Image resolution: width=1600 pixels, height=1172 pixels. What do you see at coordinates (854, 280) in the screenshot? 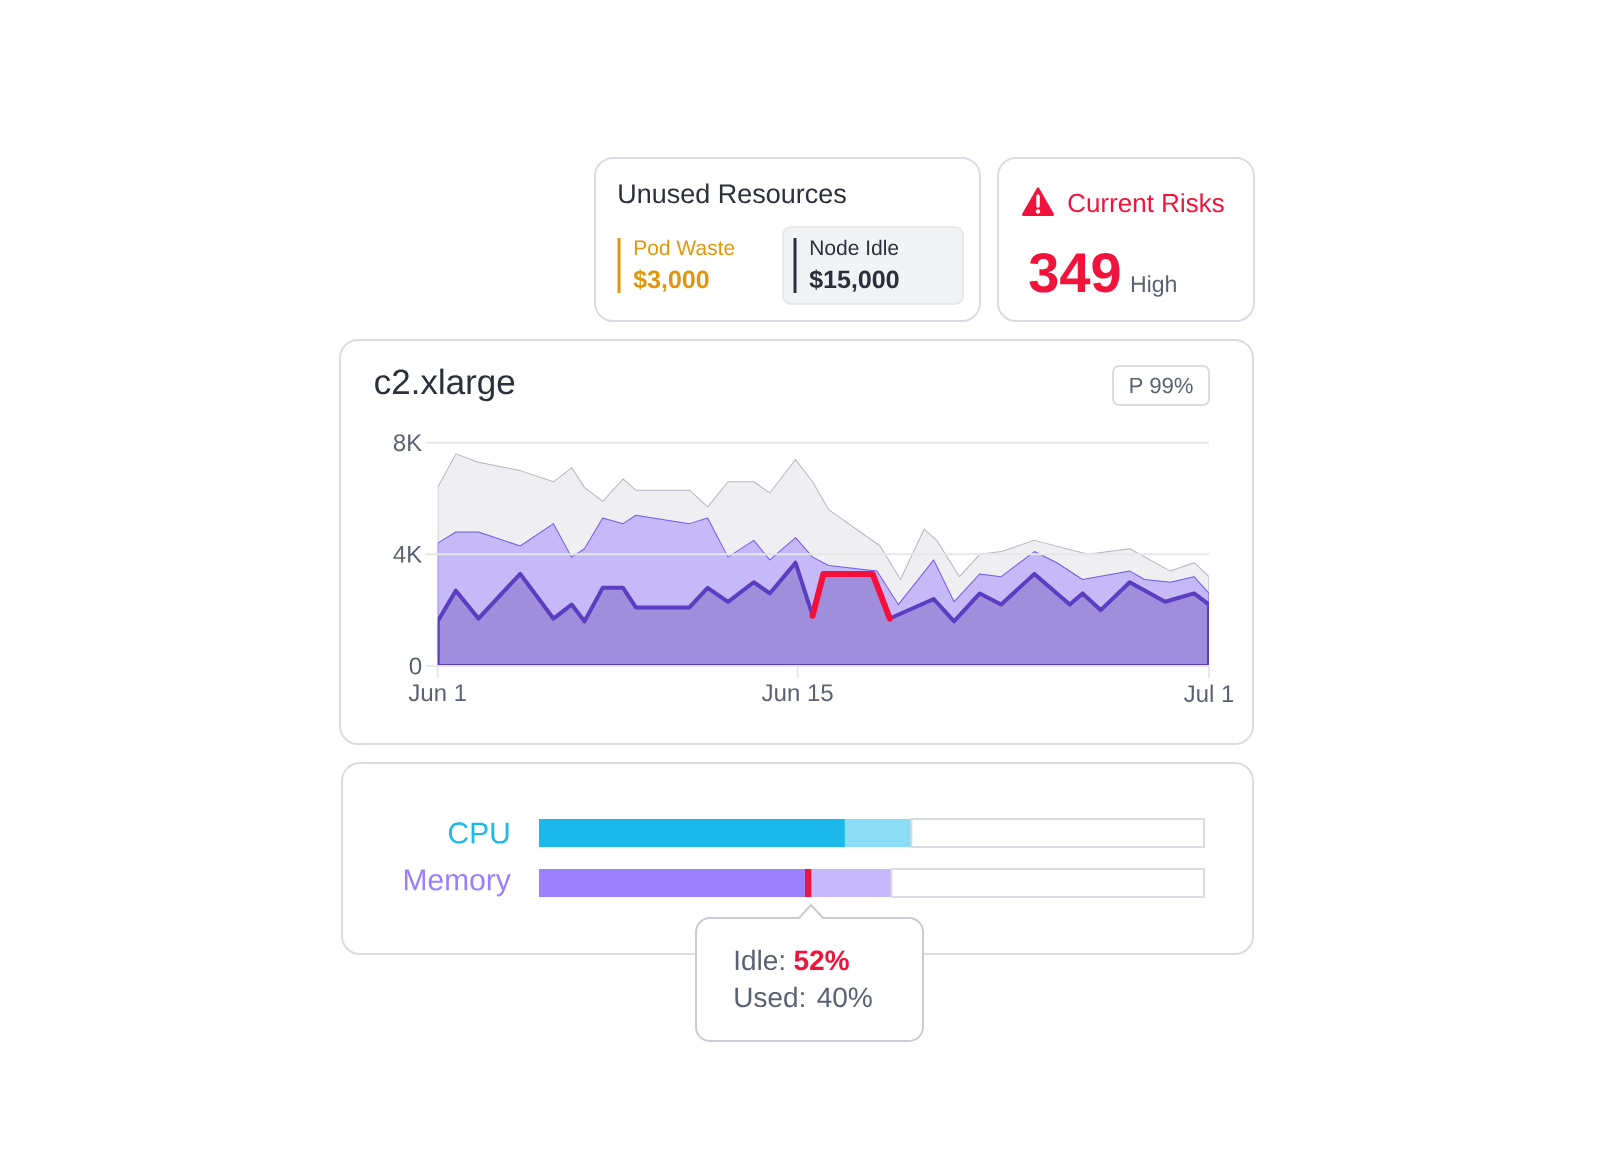
I see `text: $15,000` at bounding box center [854, 280].